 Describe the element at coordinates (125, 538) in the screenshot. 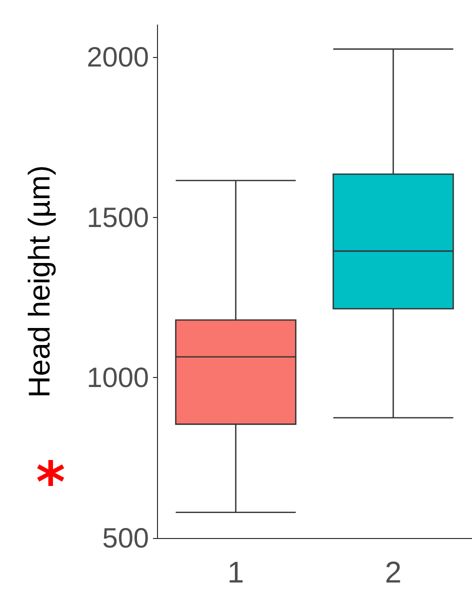

I see `y-tick-label: 500` at that location.